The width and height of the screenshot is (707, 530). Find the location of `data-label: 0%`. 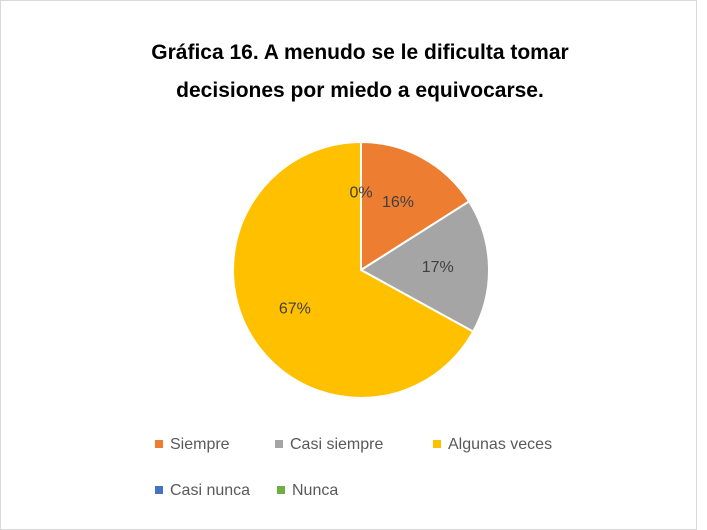

data-label: 0% is located at coordinates (360, 192).